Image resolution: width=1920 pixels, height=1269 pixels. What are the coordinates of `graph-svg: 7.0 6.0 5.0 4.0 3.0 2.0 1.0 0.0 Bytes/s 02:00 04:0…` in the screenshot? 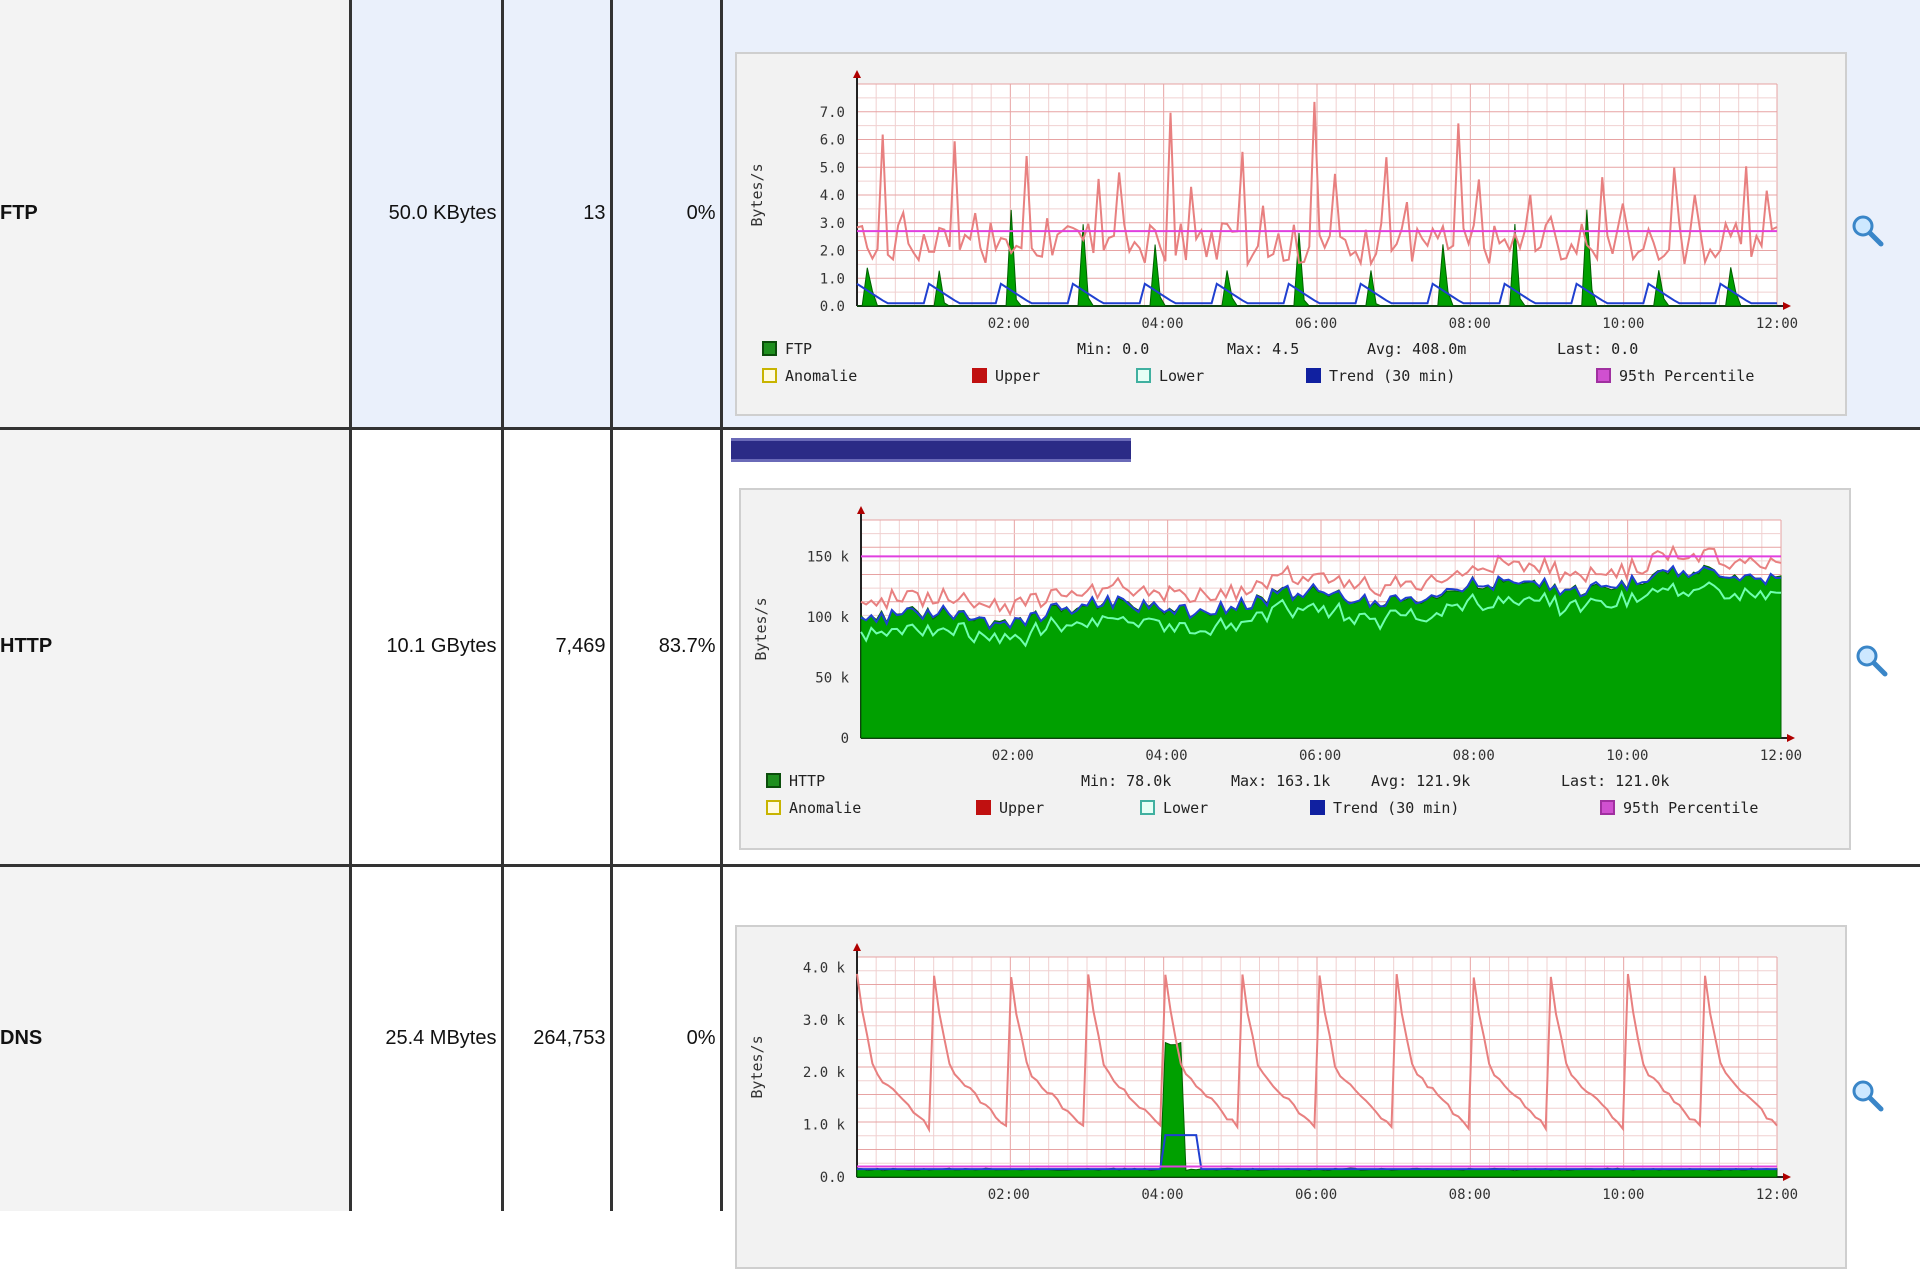 It's located at (1273, 227).